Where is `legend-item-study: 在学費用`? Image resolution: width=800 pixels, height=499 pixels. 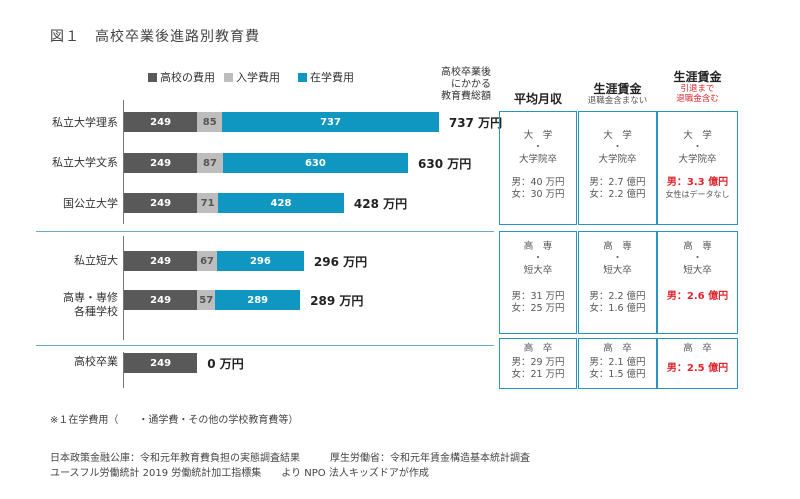
legend-item-study: 在学費用 is located at coordinates (326, 77).